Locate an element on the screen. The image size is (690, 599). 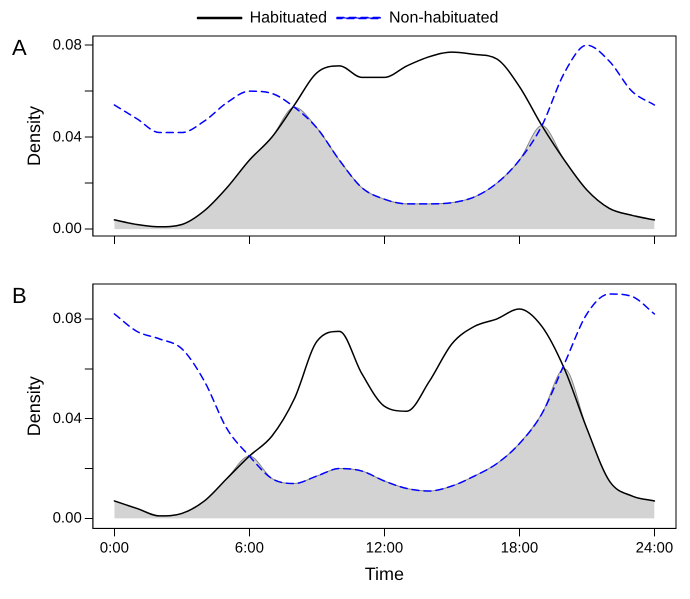
legend-label: Non-habituated is located at coordinates (443, 17).